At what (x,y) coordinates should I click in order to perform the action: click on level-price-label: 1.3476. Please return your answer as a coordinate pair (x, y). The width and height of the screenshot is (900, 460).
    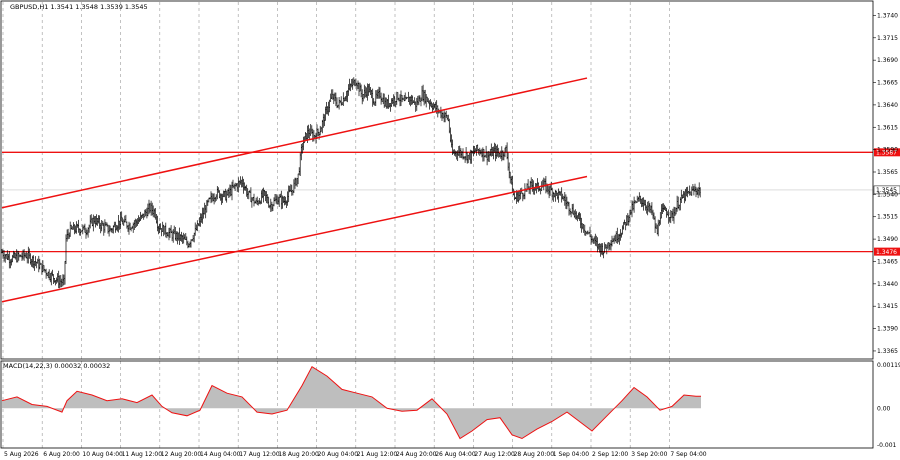
    Looking at the image, I should click on (886, 252).